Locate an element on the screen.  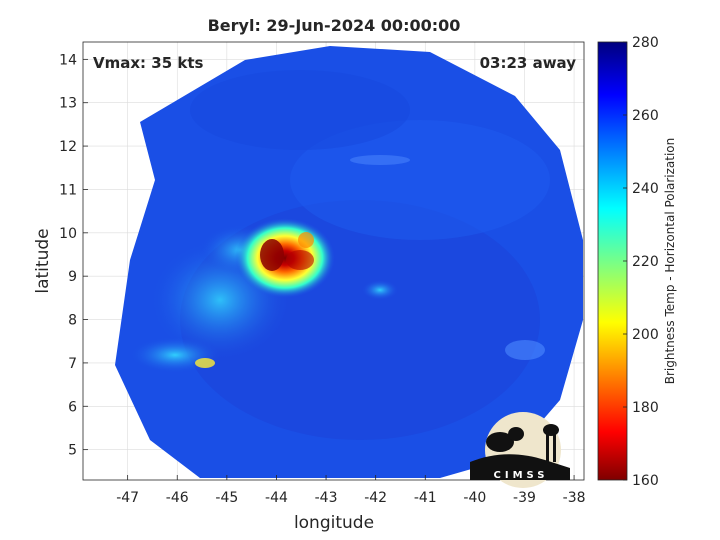
colorbar-tick-label: 260 is located at coordinates (645, 116).